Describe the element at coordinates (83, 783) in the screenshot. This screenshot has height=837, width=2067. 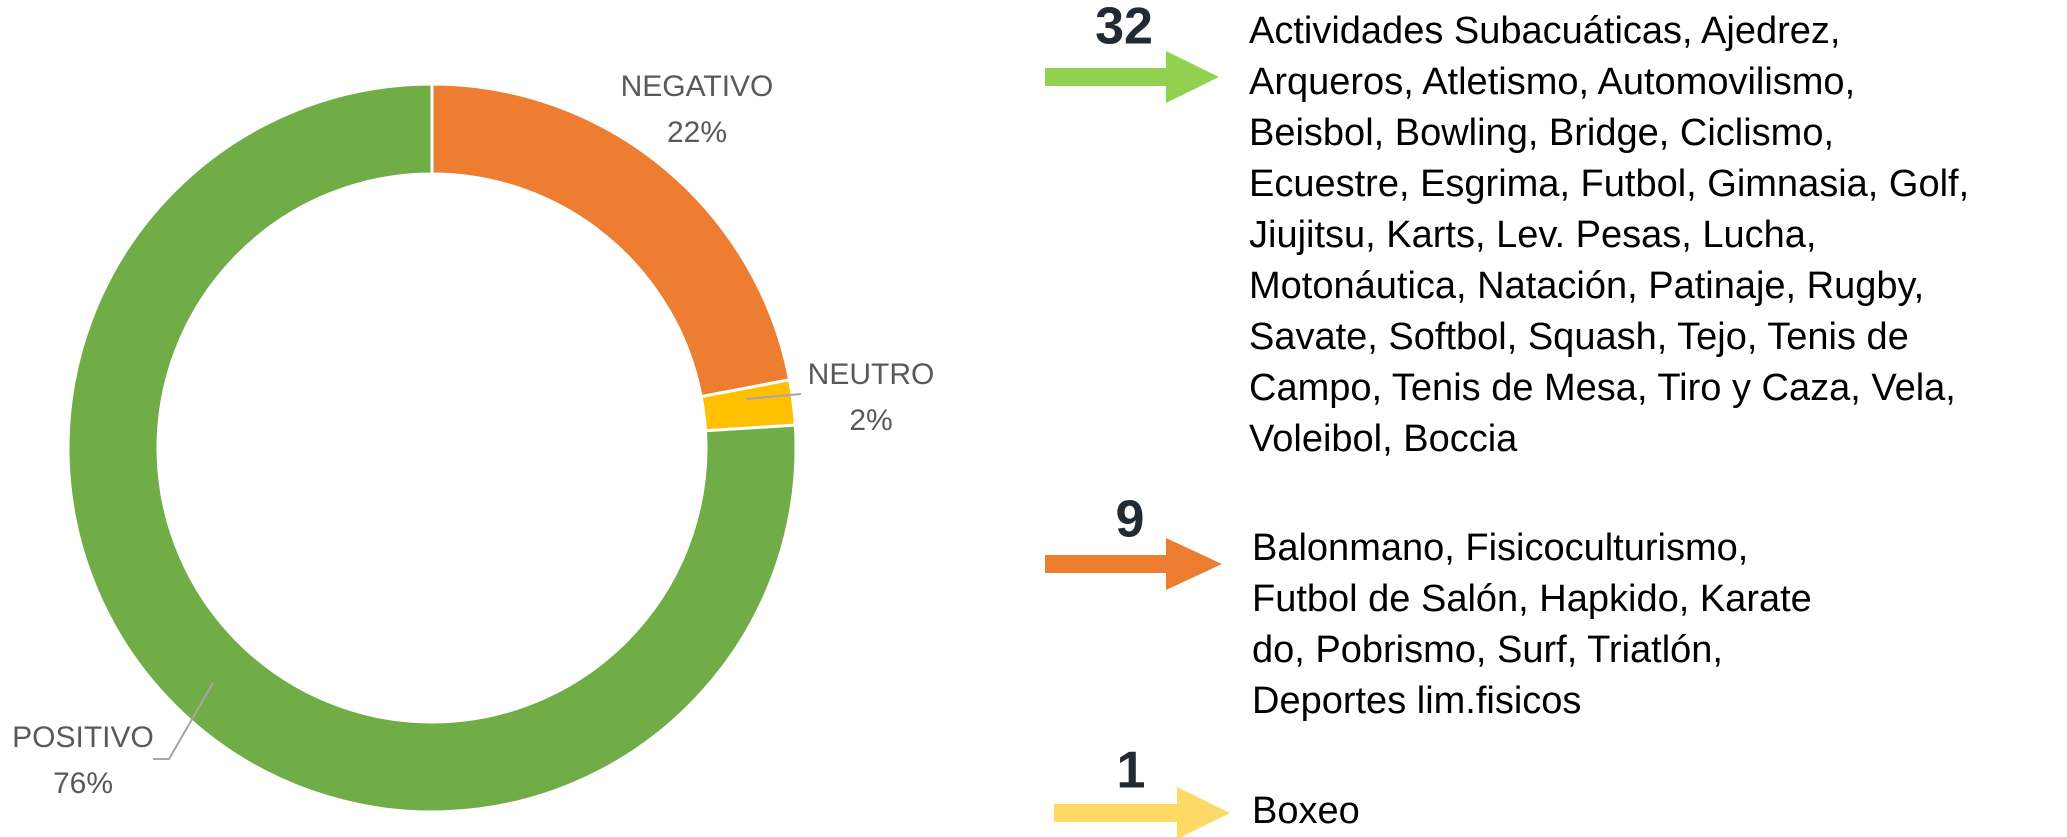
I see `slice-value-label: 76%` at that location.